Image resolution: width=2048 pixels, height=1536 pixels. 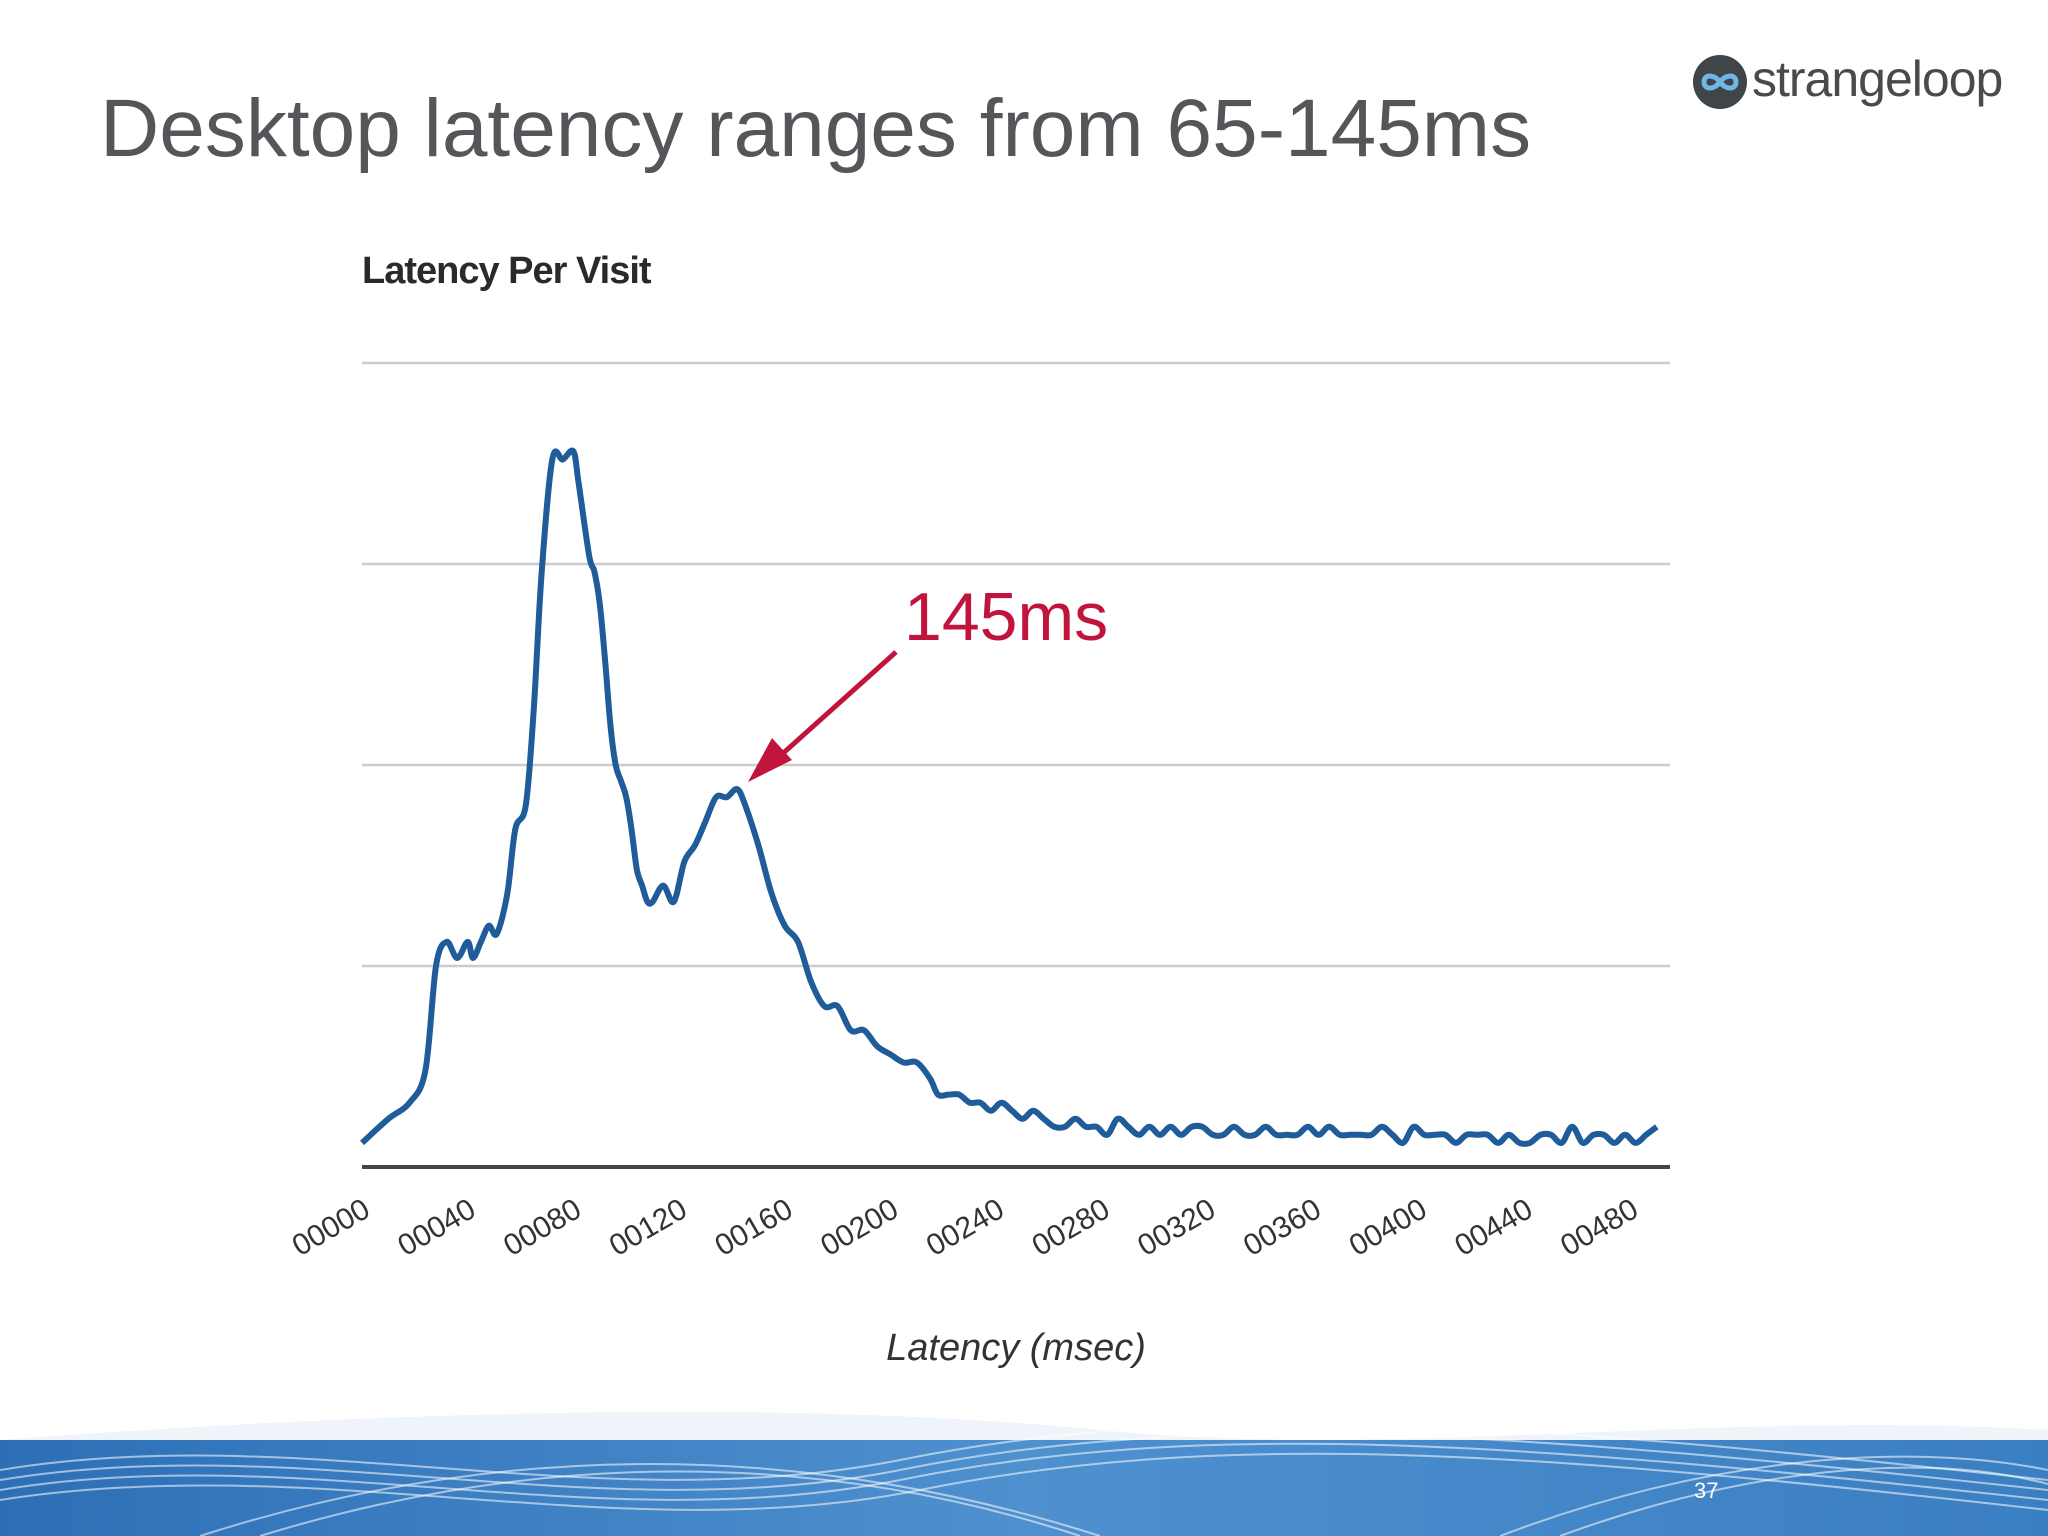 I want to click on chart-title: Latency Per Visit, so click(x=507, y=271).